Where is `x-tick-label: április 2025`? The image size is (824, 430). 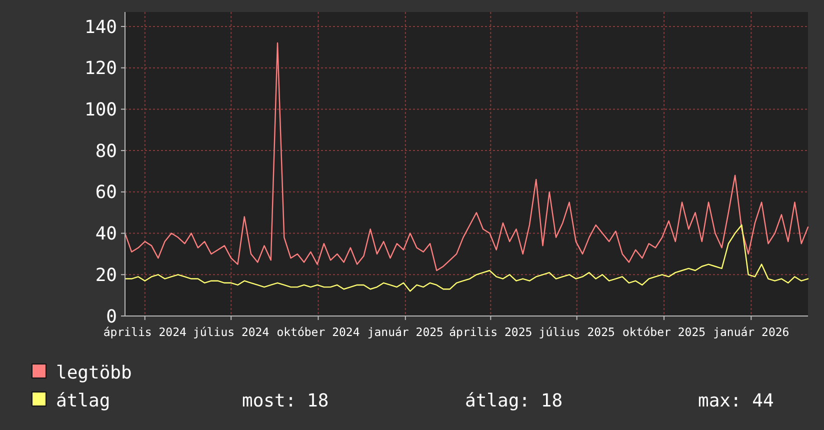 x-tick-label: április 2025 is located at coordinates (490, 332).